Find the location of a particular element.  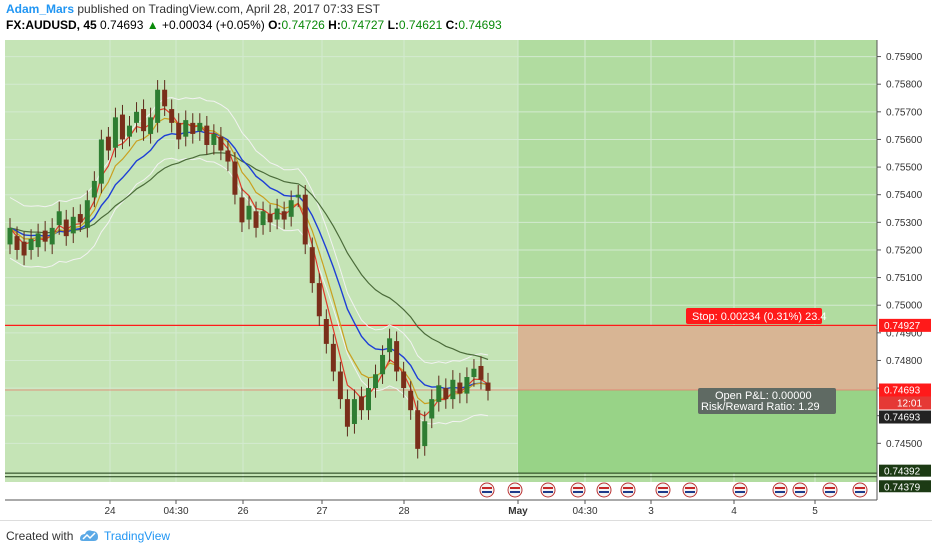

close-value: 0.74693 is located at coordinates (480, 25).